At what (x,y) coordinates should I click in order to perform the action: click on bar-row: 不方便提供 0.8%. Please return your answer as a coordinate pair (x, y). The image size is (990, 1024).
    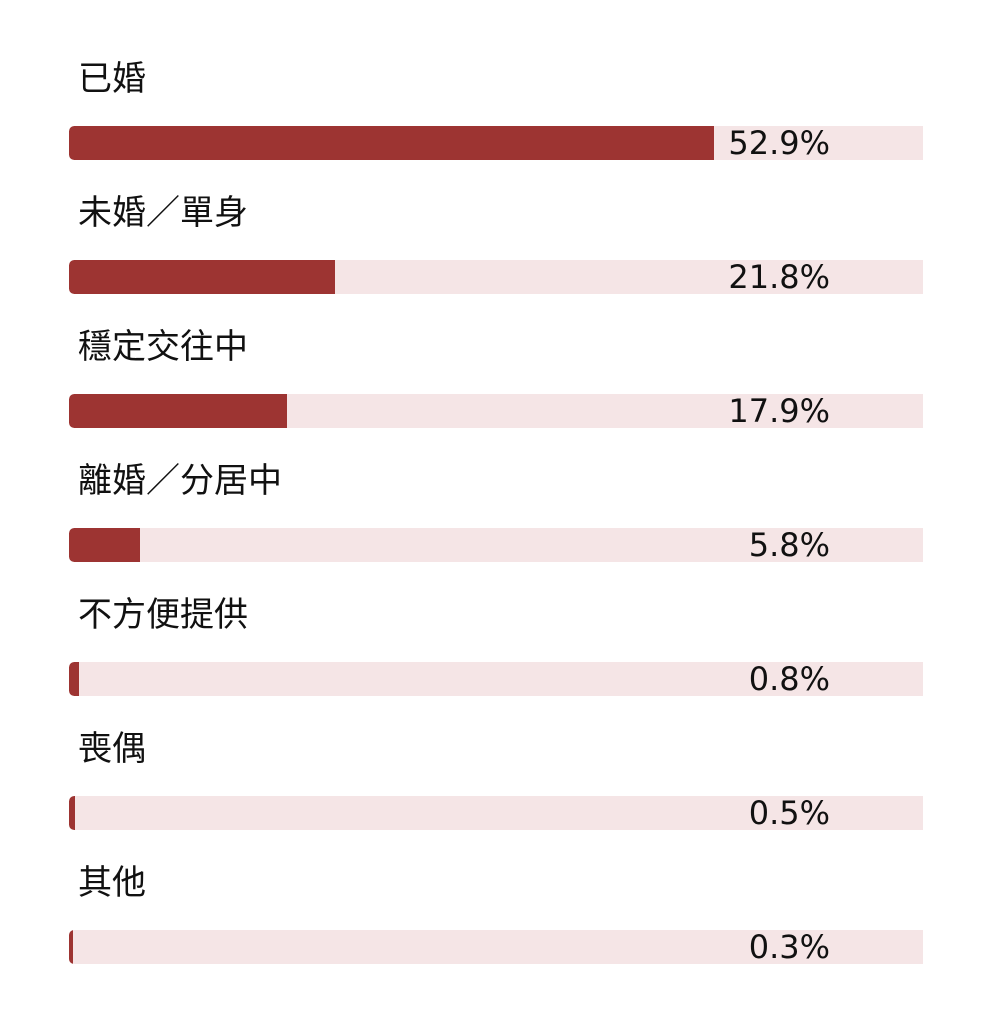
    Looking at the image, I should click on (495, 657).